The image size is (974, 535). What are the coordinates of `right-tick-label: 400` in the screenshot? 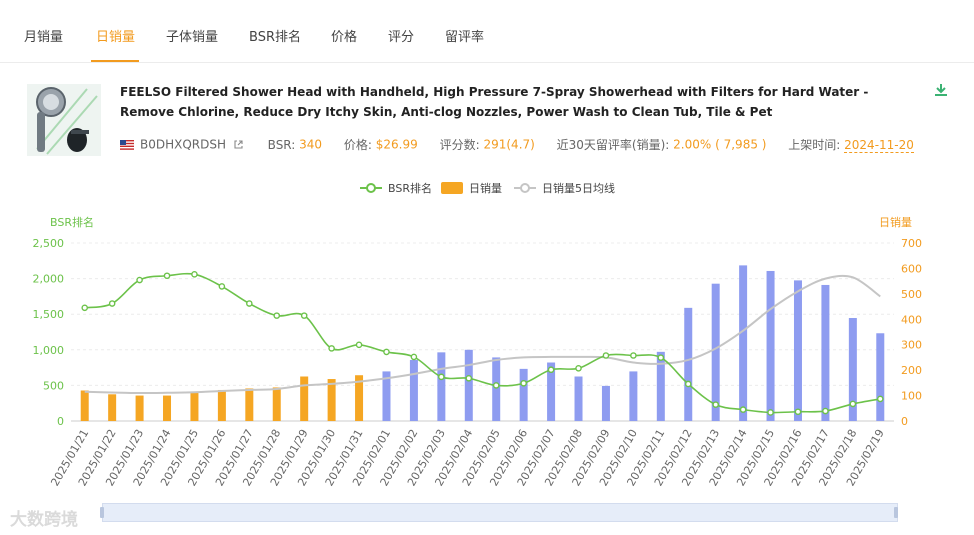 It's located at (911, 319).